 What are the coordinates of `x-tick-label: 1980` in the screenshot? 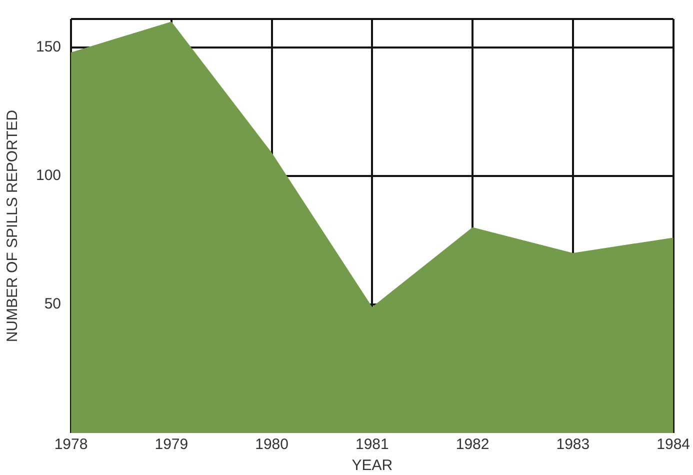 It's located at (271, 445).